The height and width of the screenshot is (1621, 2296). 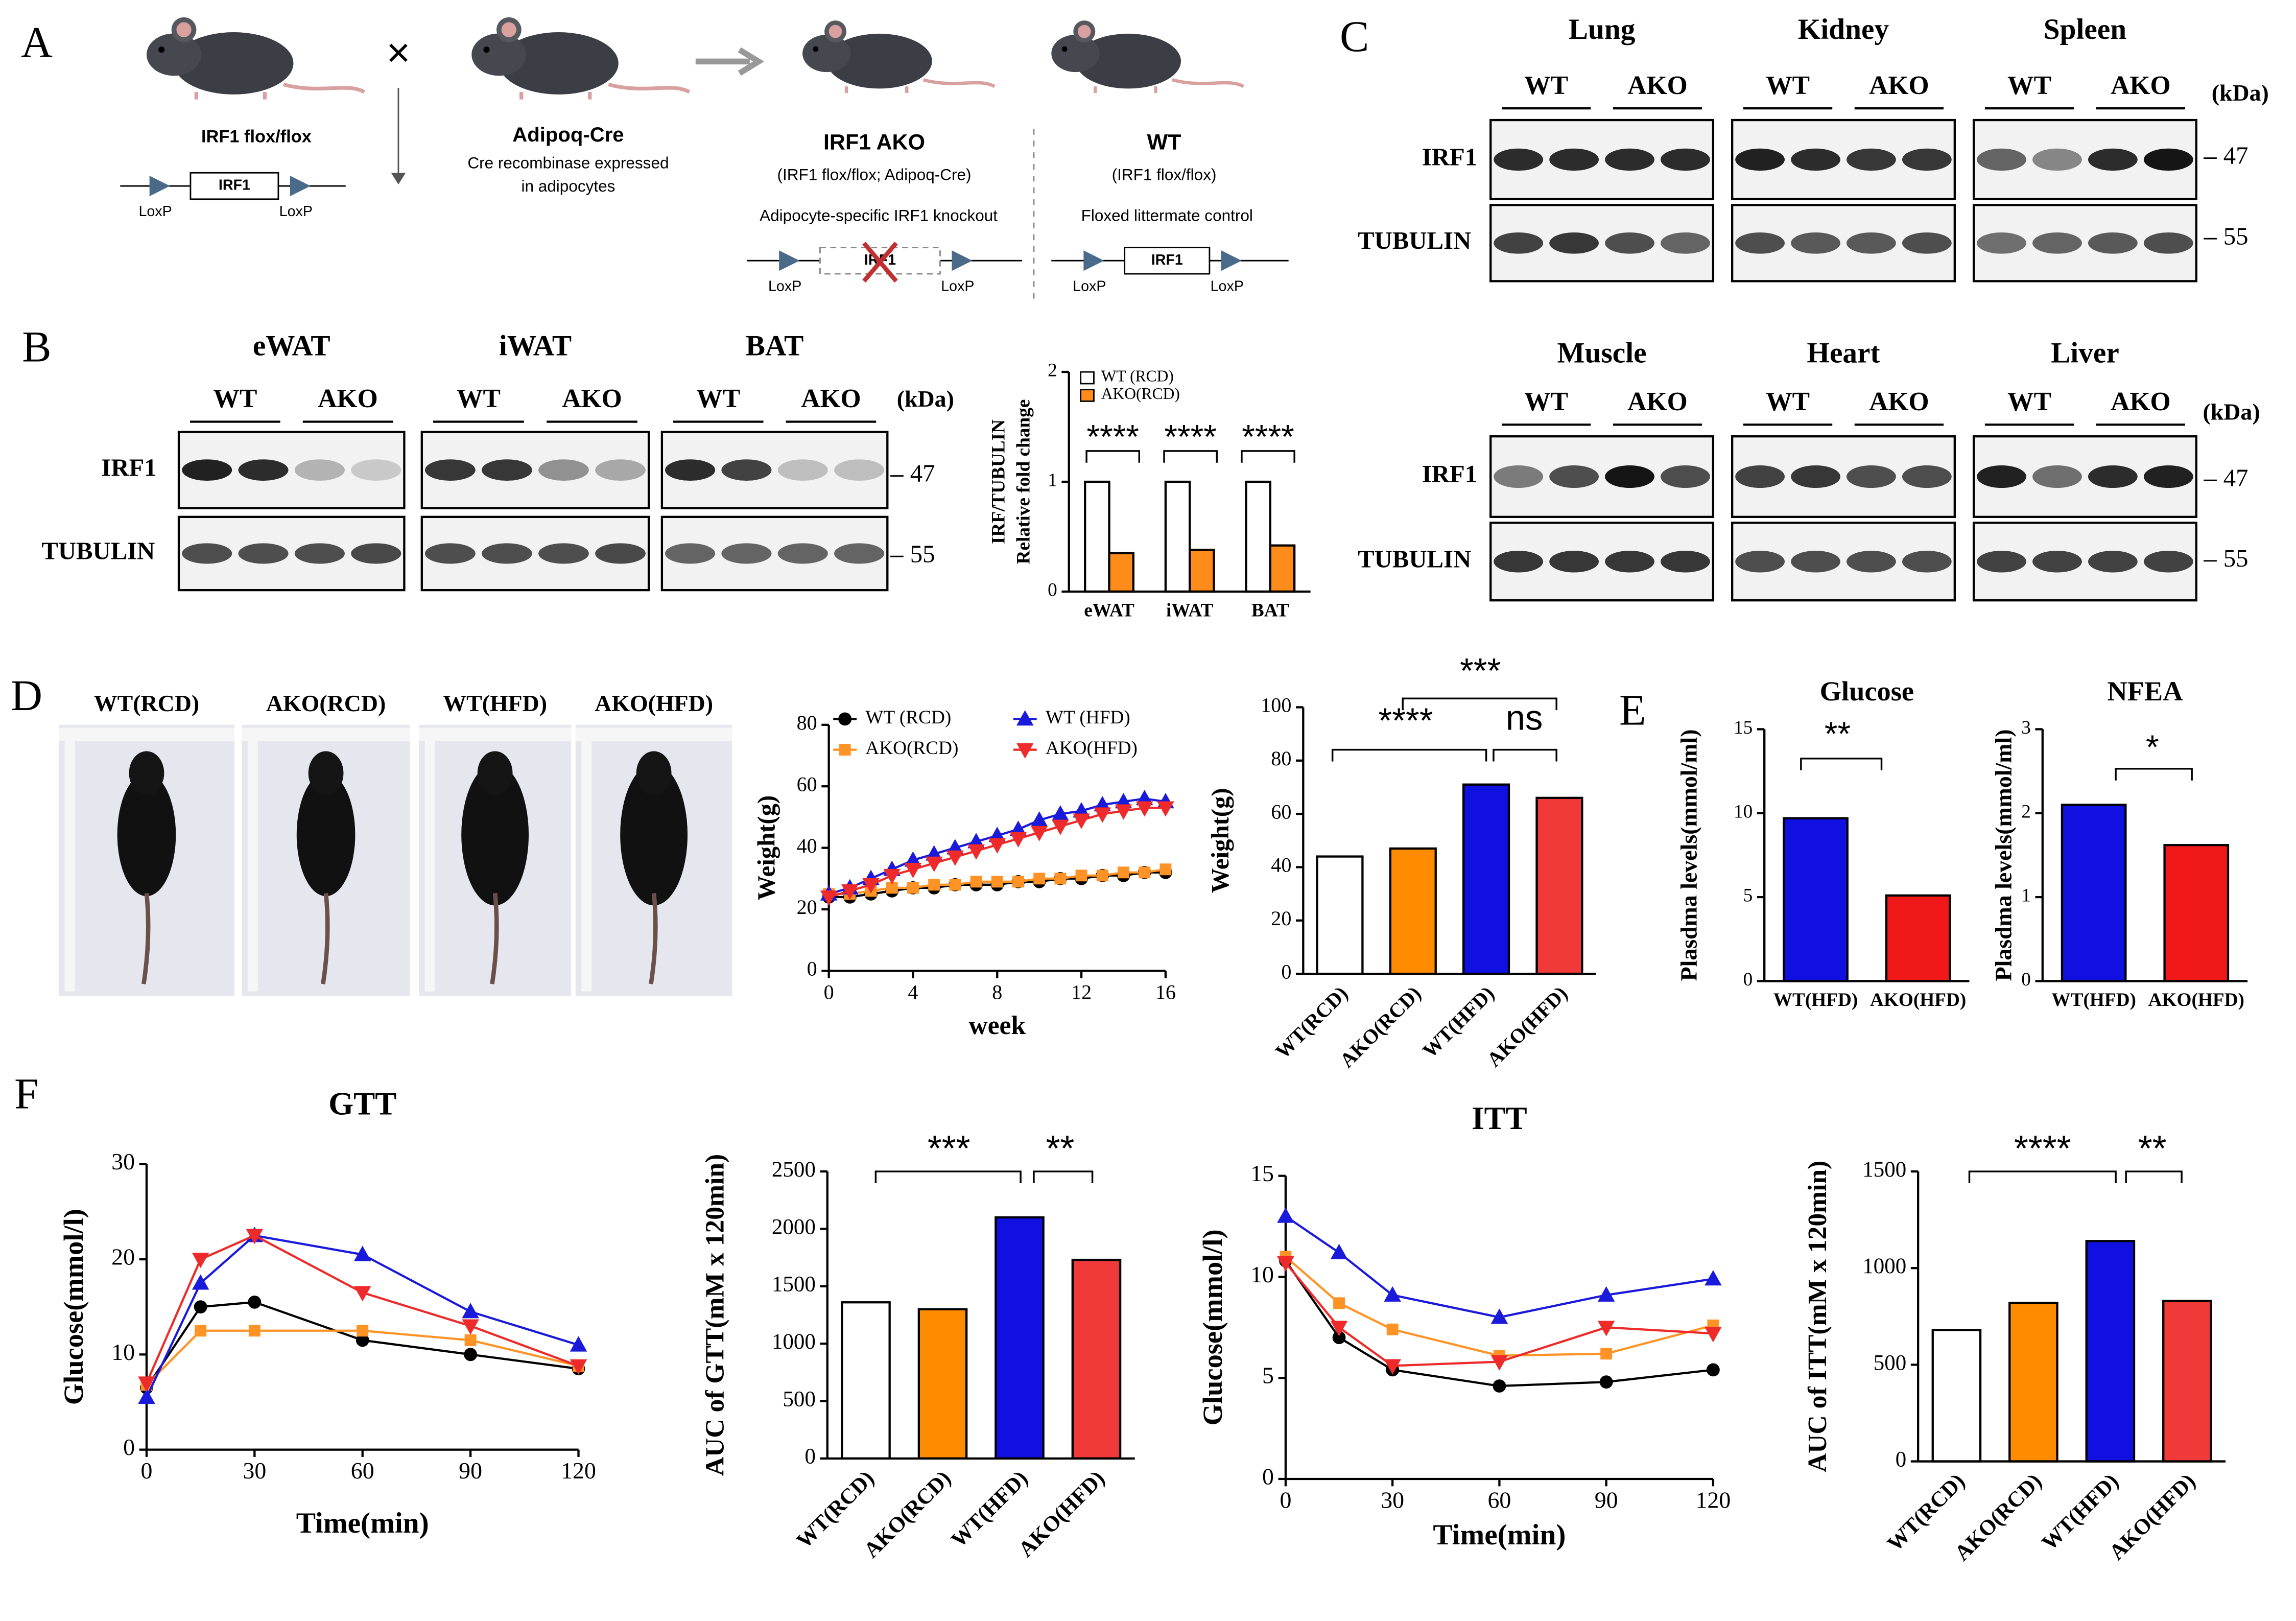 What do you see at coordinates (494, 938) in the screenshot?
I see `mouse-photo-tail` at bounding box center [494, 938].